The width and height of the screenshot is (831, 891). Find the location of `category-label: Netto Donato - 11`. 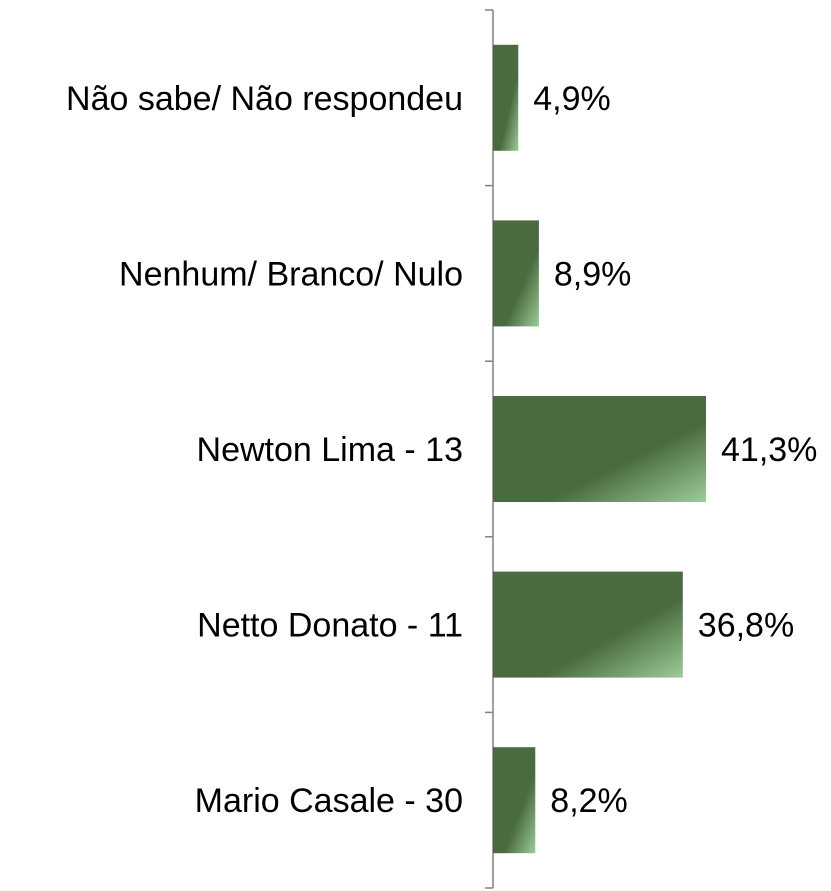

category-label: Netto Donato - 11 is located at coordinates (330, 626).